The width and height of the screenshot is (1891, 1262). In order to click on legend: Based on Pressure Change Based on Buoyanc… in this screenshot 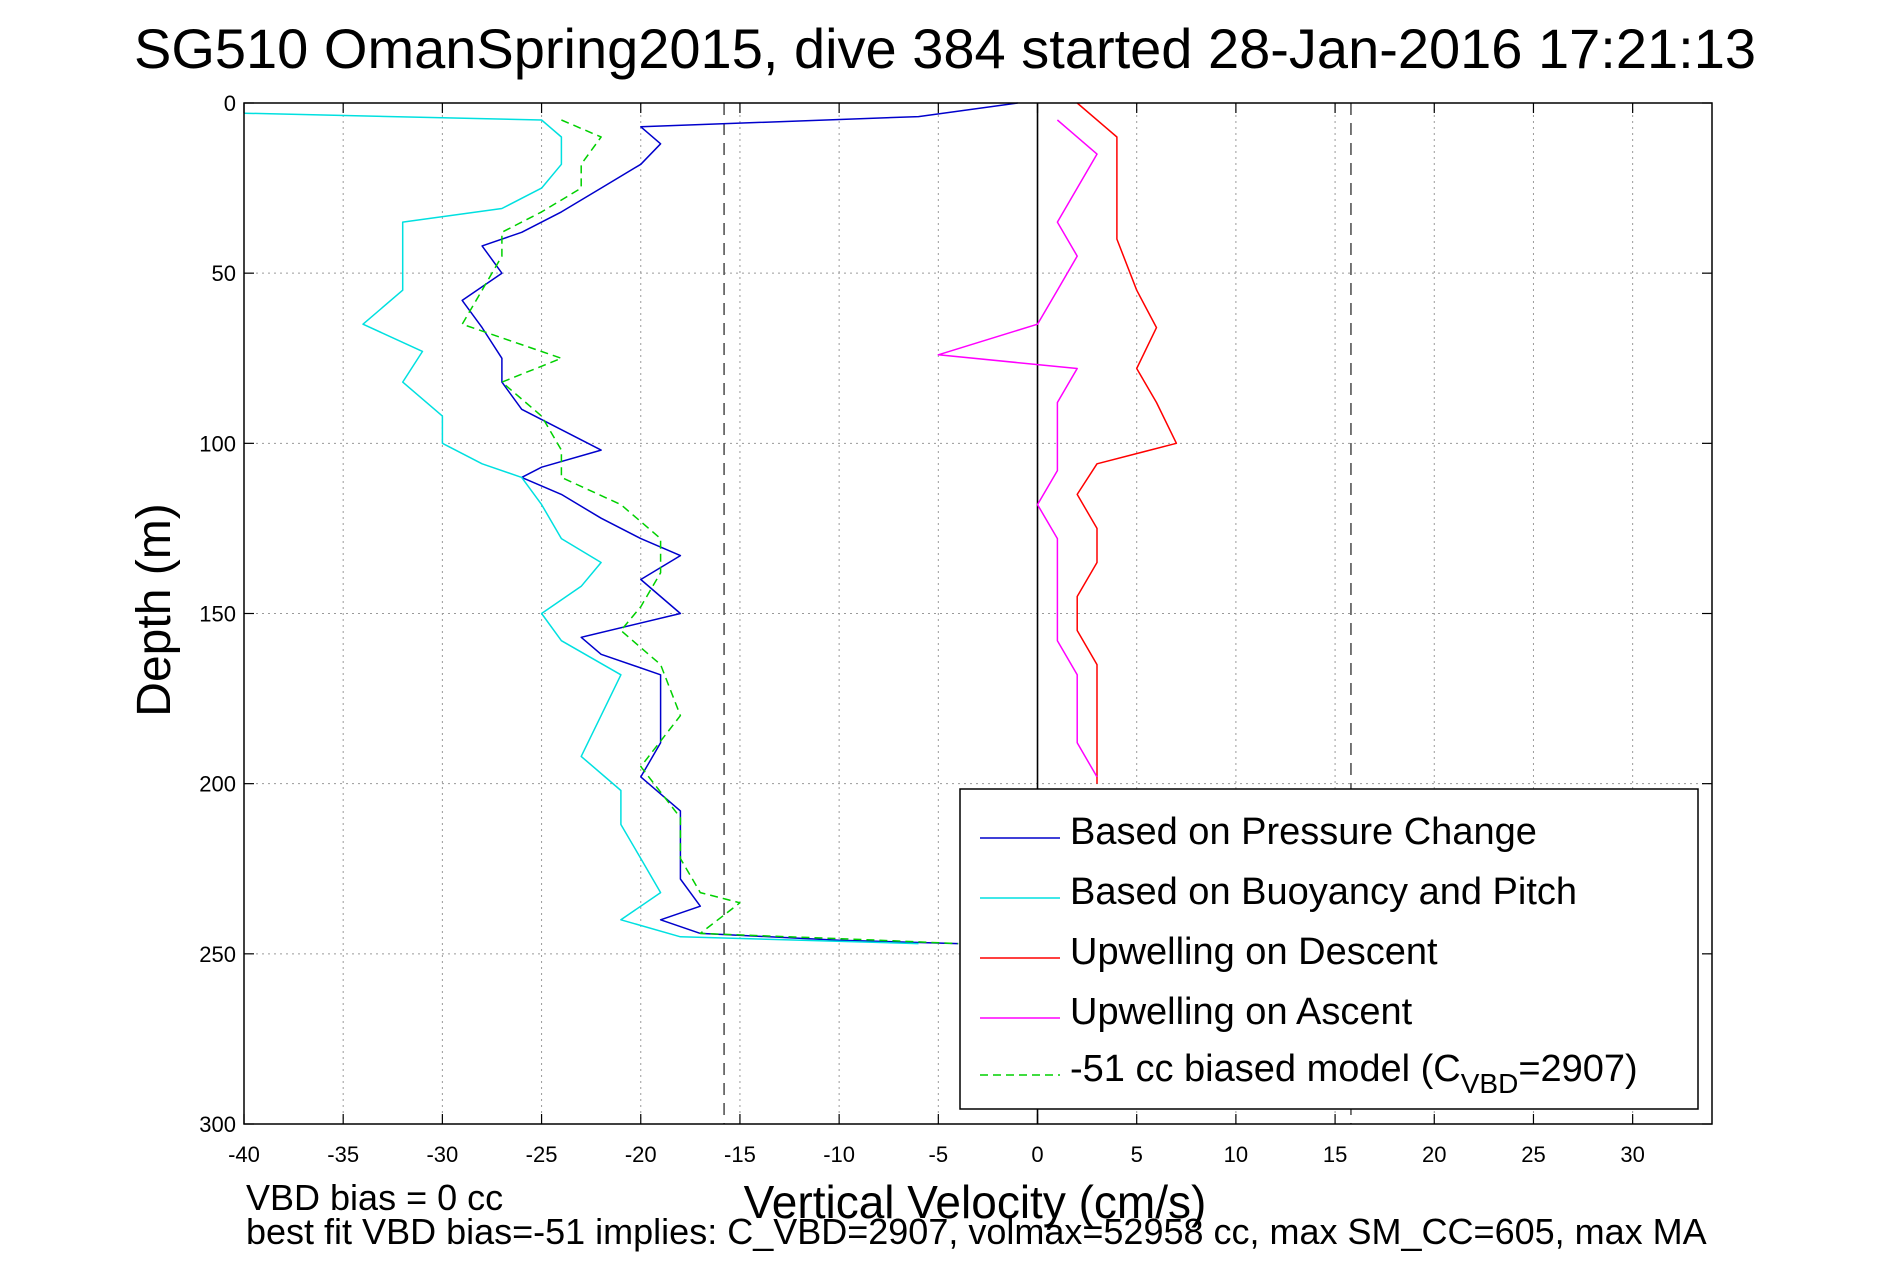, I will do `click(1329, 949)`.